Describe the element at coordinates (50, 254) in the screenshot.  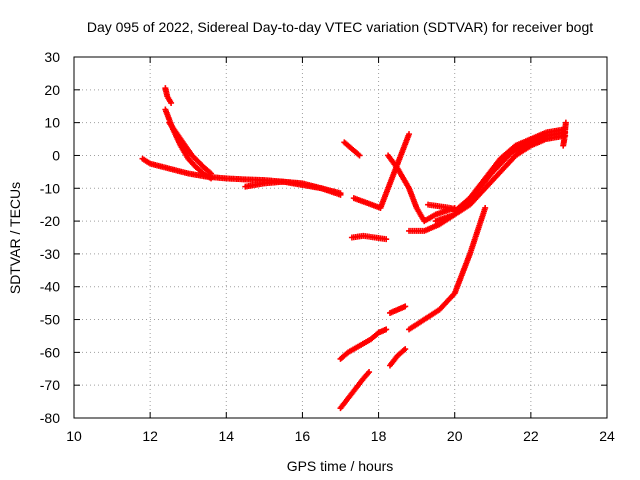
I see `y-tick-label: -30` at that location.